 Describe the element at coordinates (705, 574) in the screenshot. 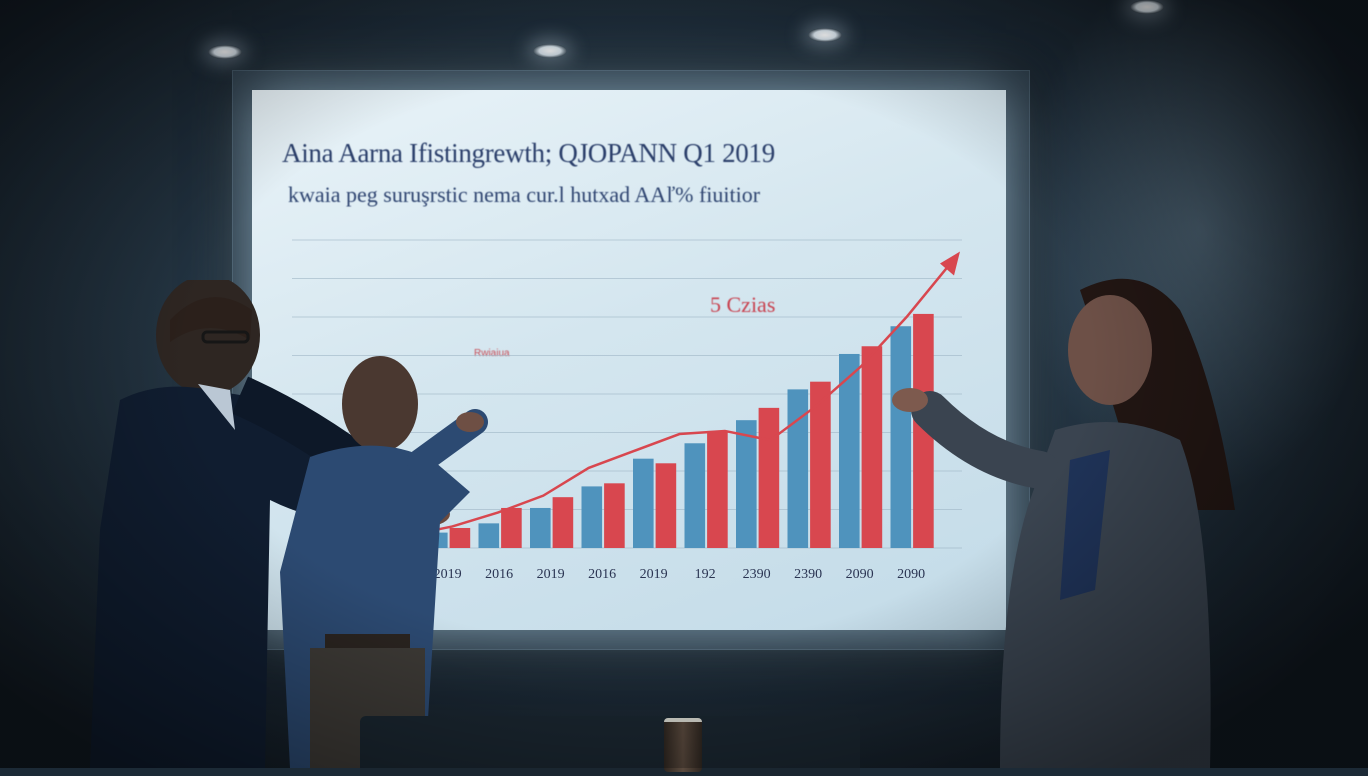

I see `x-tick-label: 192` at that location.